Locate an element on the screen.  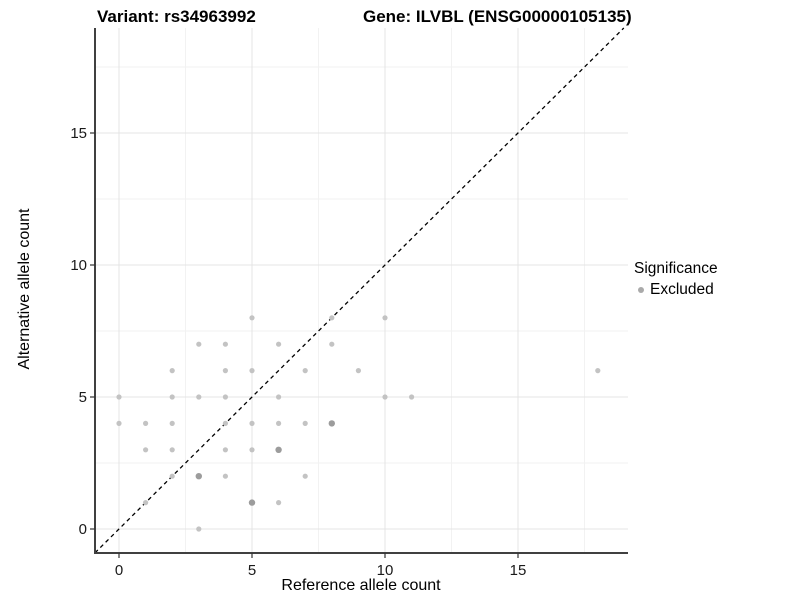
y-tick-label: 10 is located at coordinates (78, 265).